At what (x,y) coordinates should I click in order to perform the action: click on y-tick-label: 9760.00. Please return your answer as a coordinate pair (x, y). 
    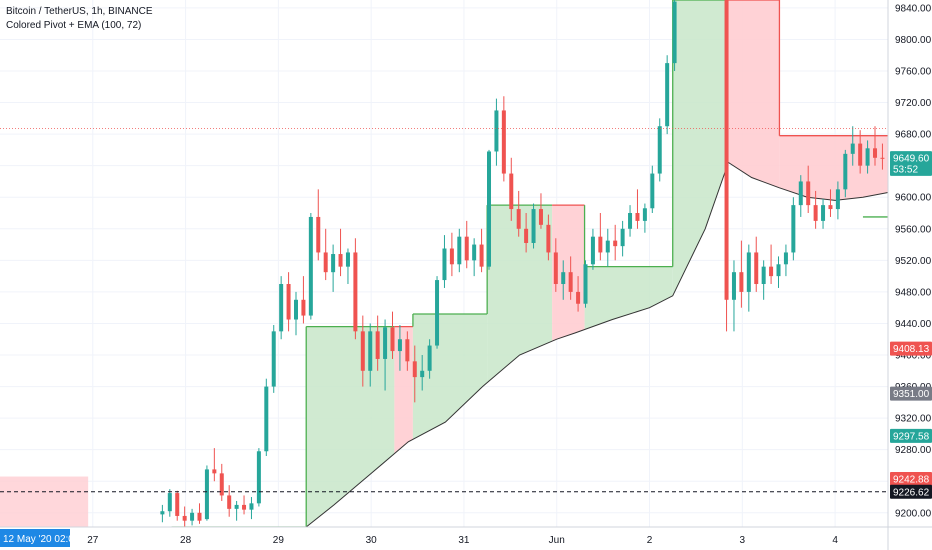
    Looking at the image, I should click on (913, 72).